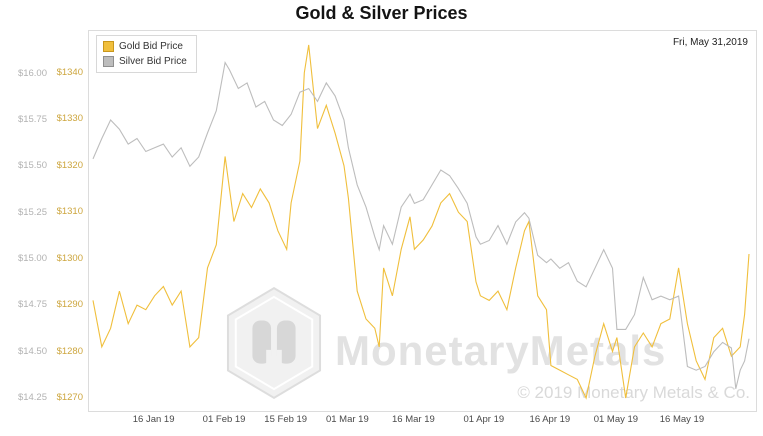 The height and width of the screenshot is (436, 763). What do you see at coordinates (69, 119) in the screenshot?
I see `gold-tick-label: $1330` at bounding box center [69, 119].